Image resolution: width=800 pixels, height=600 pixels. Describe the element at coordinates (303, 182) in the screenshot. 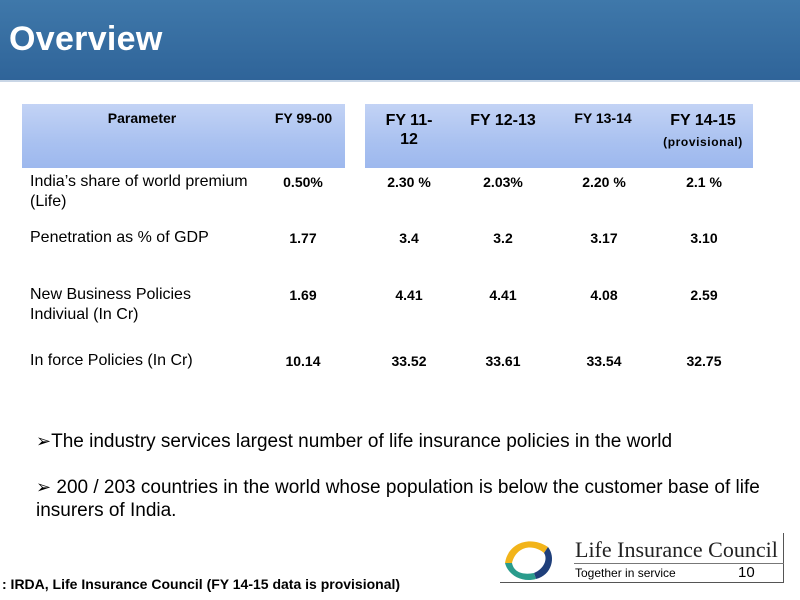

I see `table-cell: 0.50%` at that location.